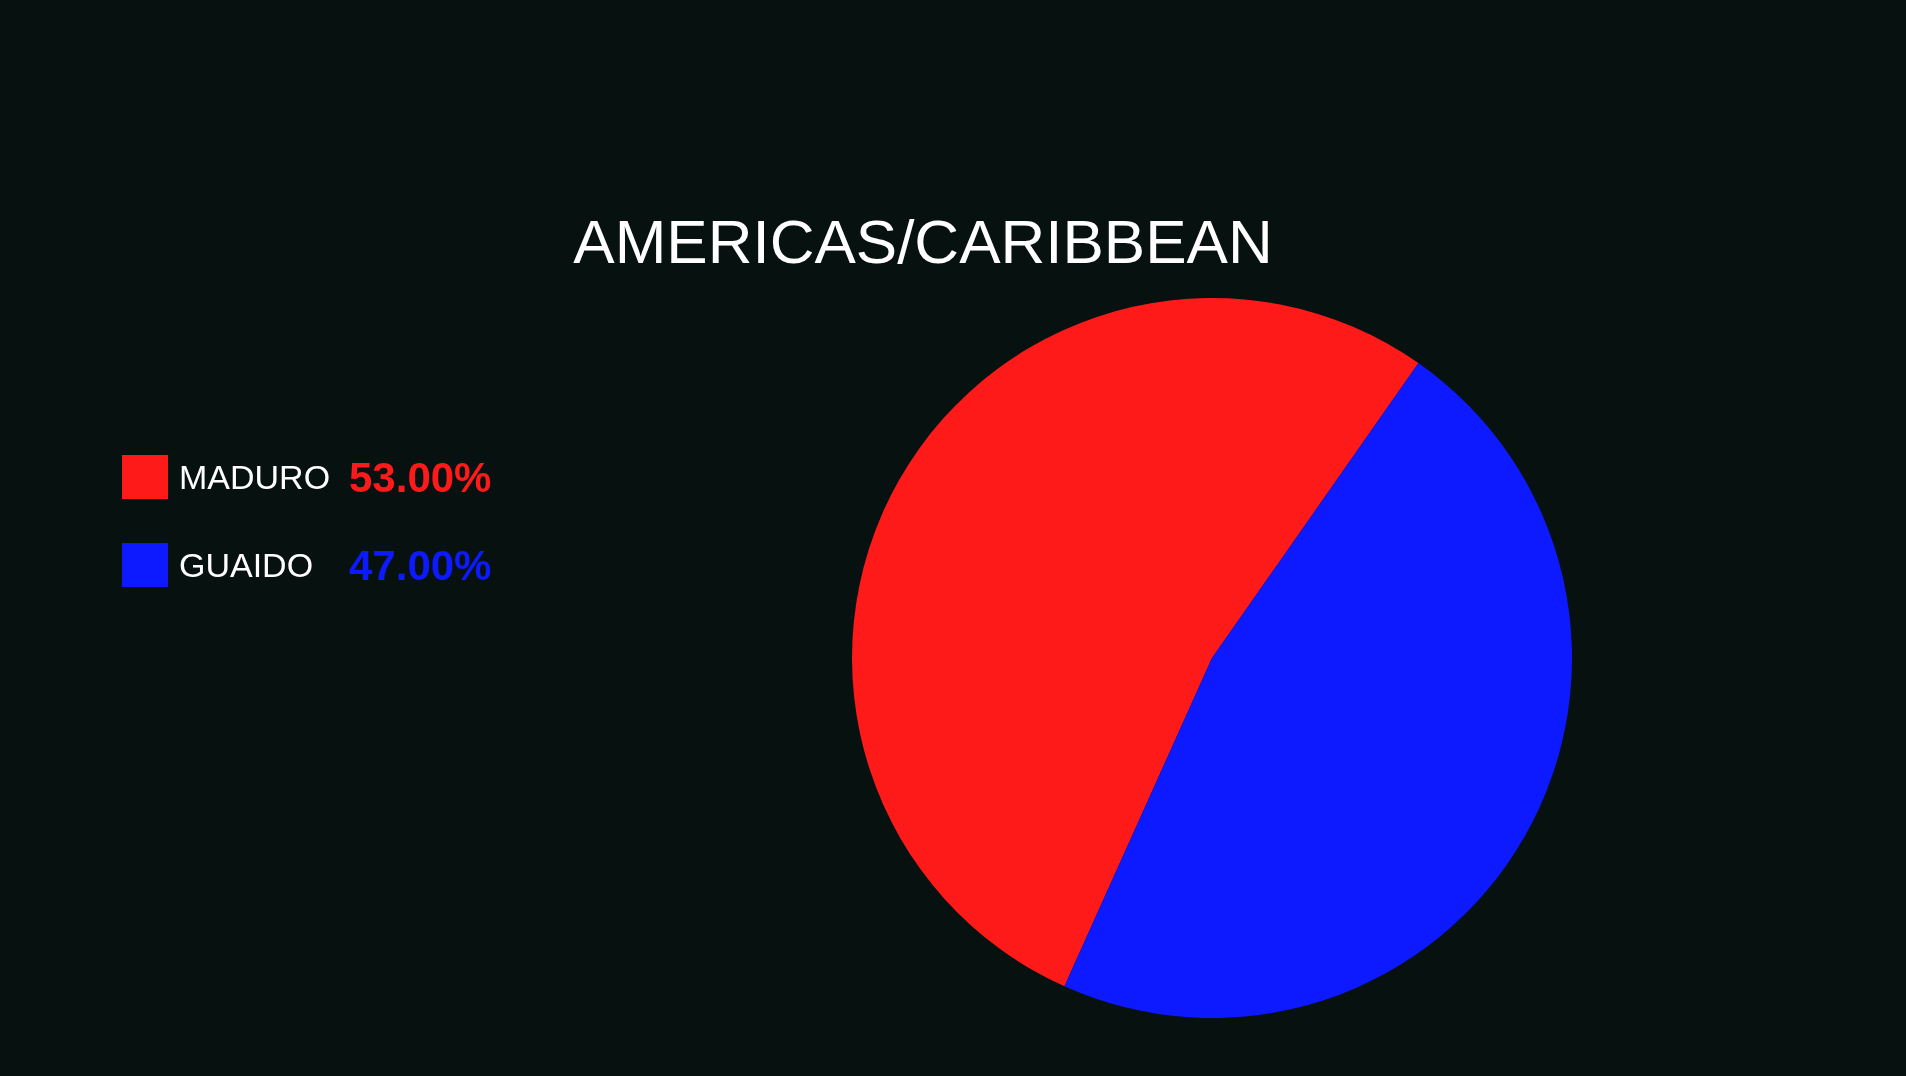 This screenshot has width=1906, height=1076. I want to click on data-label: 47.00%, so click(420, 565).